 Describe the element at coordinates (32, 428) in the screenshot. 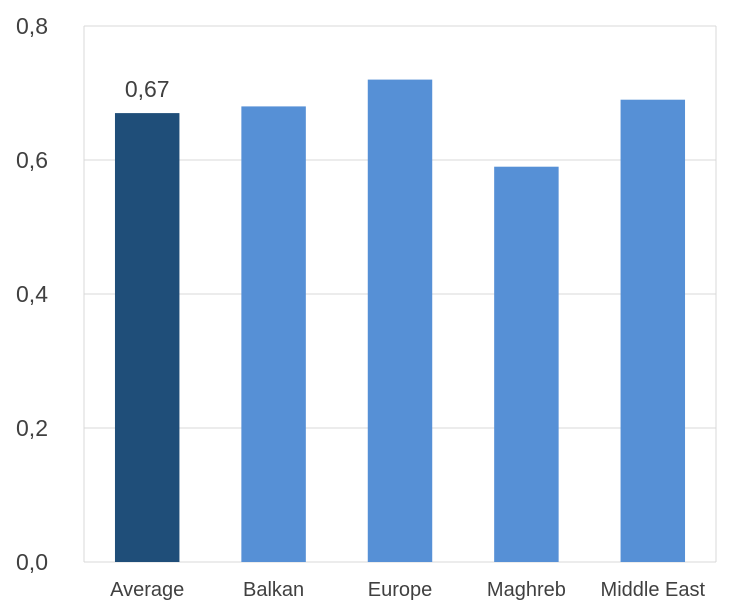

I see `y-tick-label: 0,2` at that location.